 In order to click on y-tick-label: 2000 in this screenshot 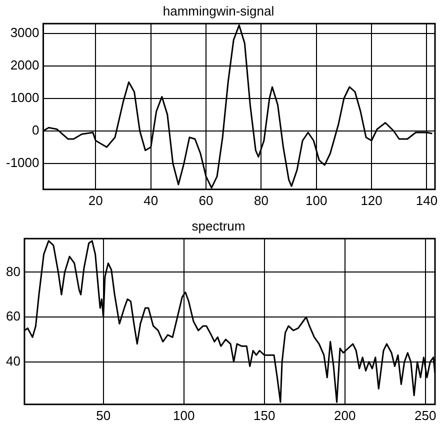, I will do `click(25, 64)`.